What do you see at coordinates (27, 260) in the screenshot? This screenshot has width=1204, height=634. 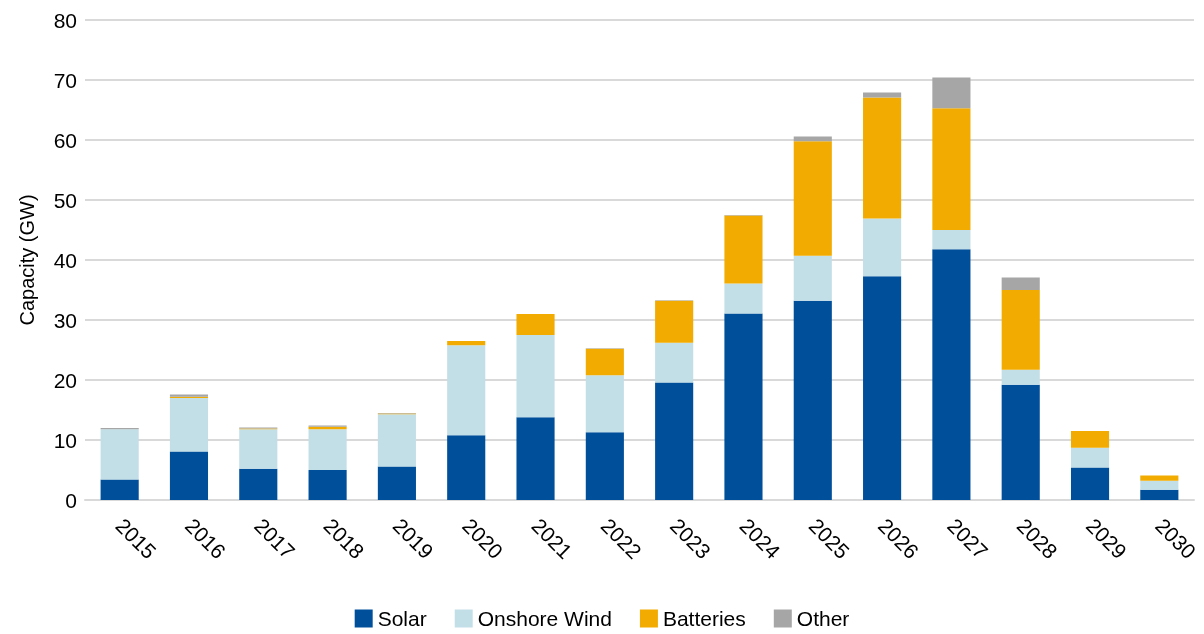 I see `y-axis-title: Capacity (GW)` at bounding box center [27, 260].